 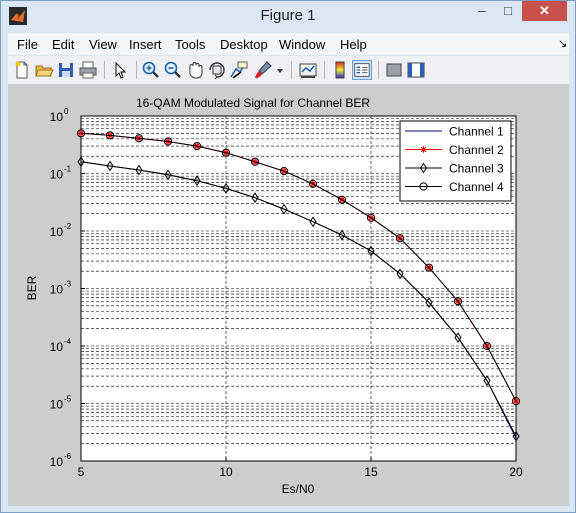 I want to click on legend-box, so click(x=455, y=161).